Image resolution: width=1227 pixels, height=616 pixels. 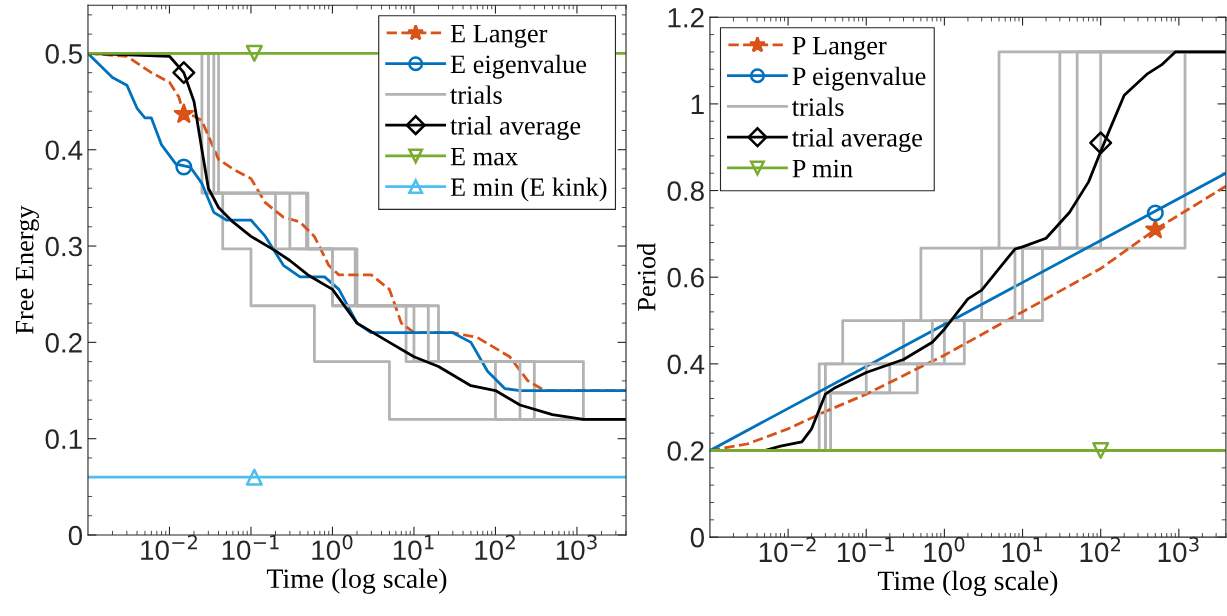 What do you see at coordinates (646, 277) in the screenshot?
I see `y-axis-title: Period` at bounding box center [646, 277].